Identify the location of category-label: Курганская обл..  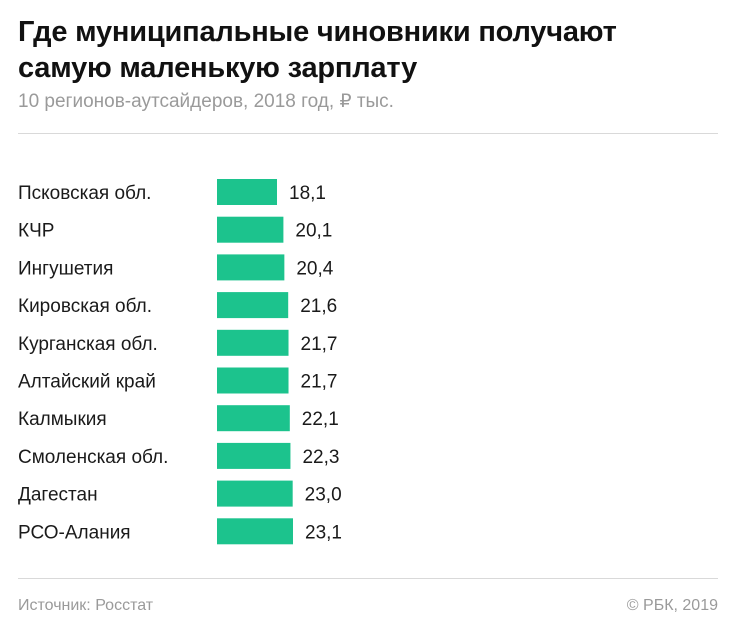
(88, 344).